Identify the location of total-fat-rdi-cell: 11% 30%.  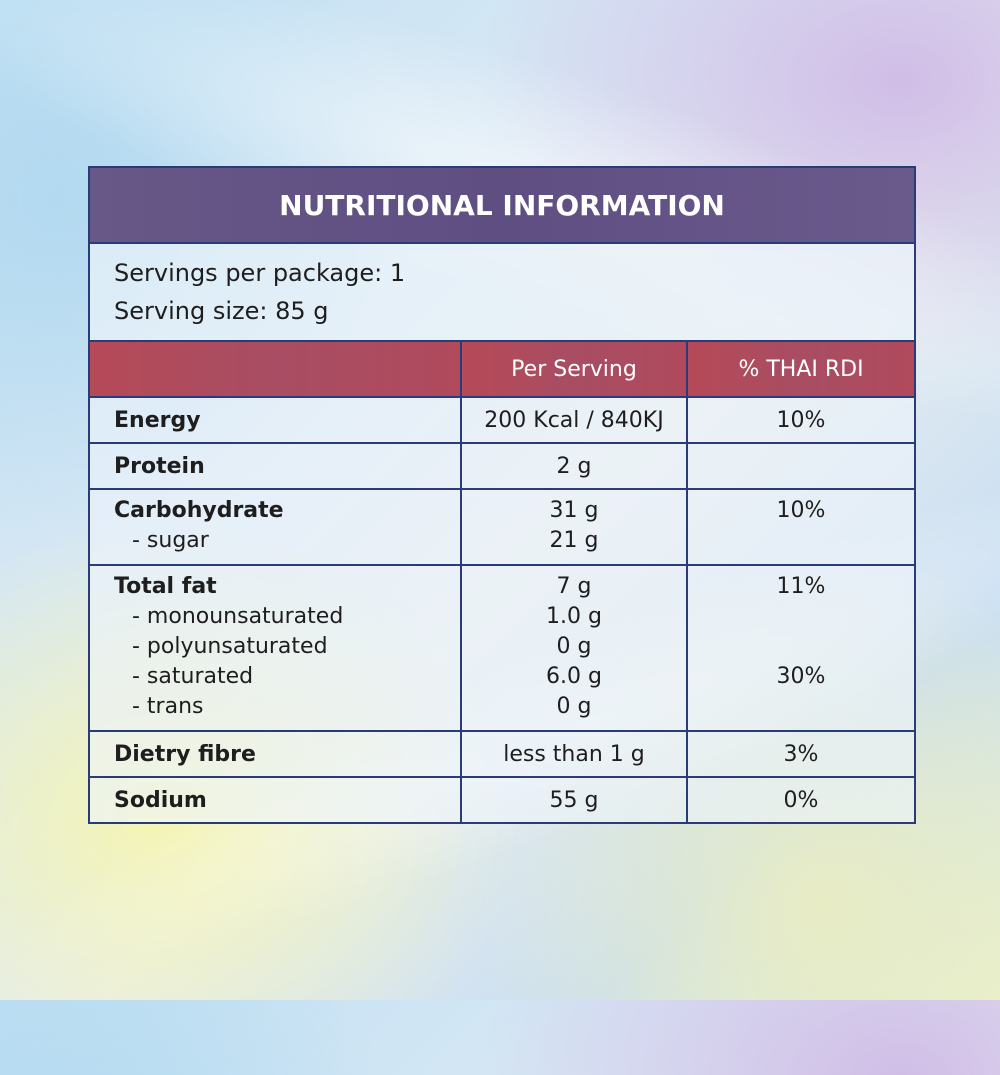
(801, 648).